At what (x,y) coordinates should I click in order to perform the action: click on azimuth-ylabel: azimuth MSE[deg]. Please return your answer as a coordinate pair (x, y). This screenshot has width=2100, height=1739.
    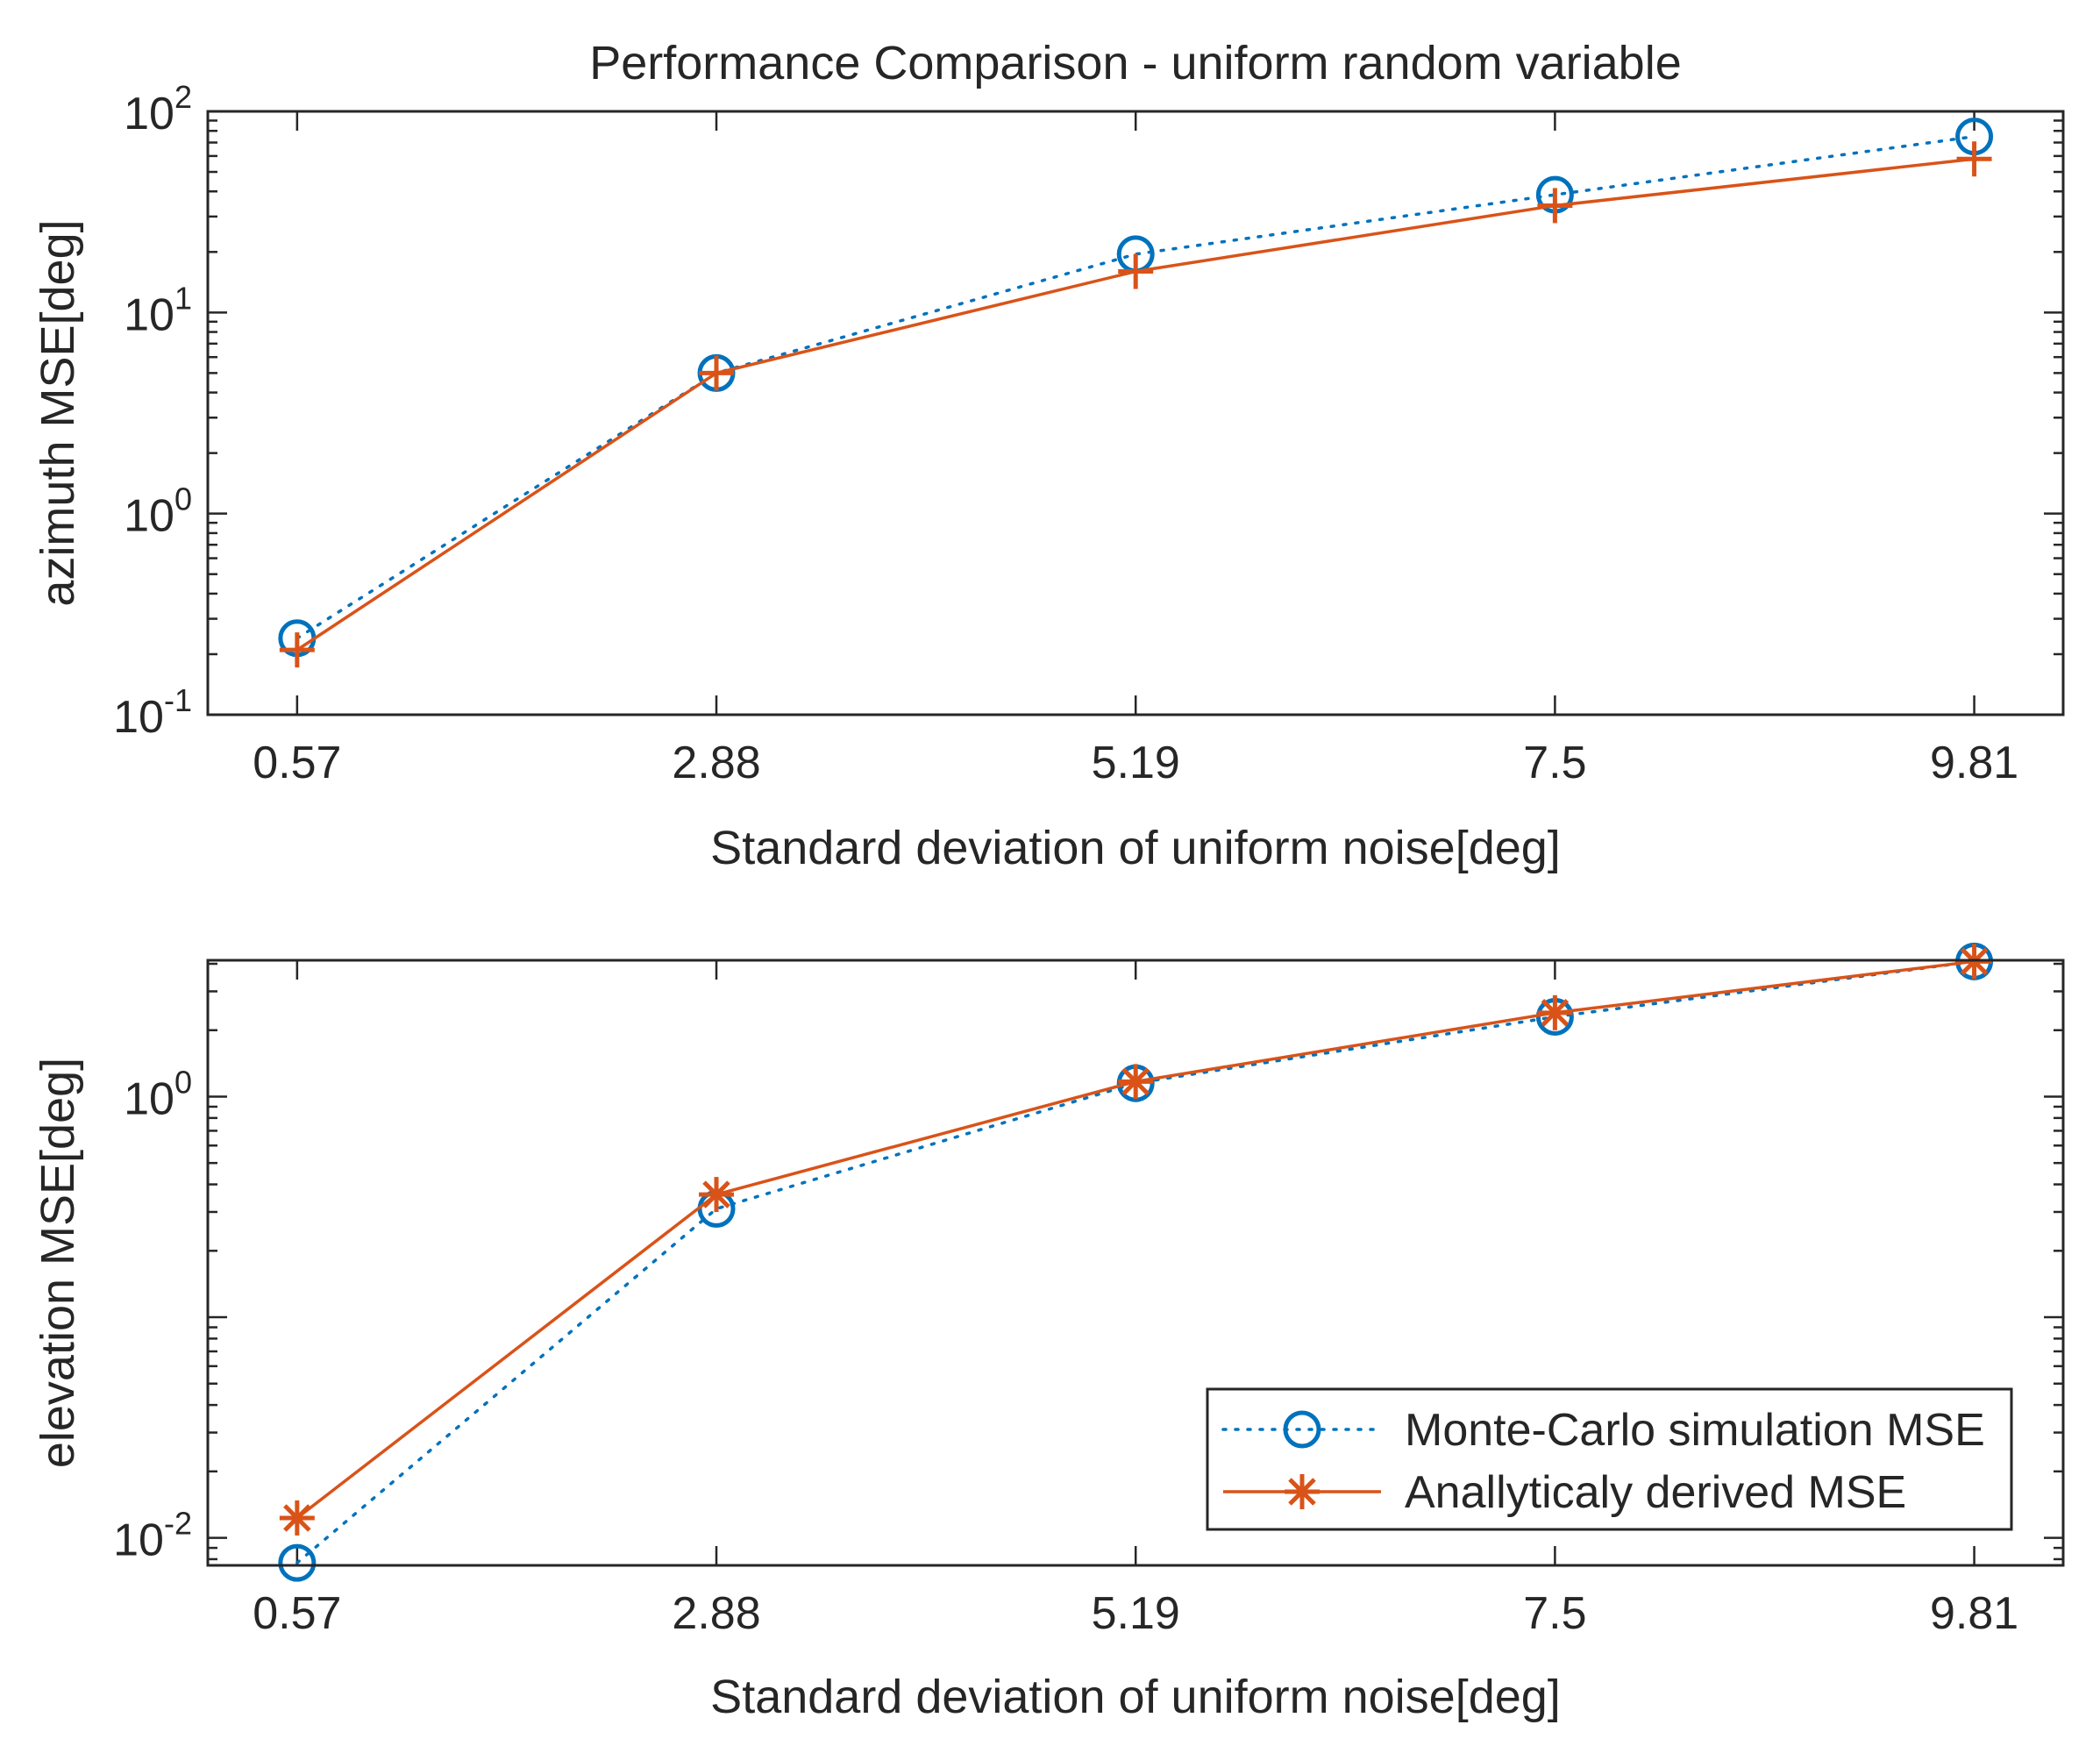
    Looking at the image, I should click on (58, 413).